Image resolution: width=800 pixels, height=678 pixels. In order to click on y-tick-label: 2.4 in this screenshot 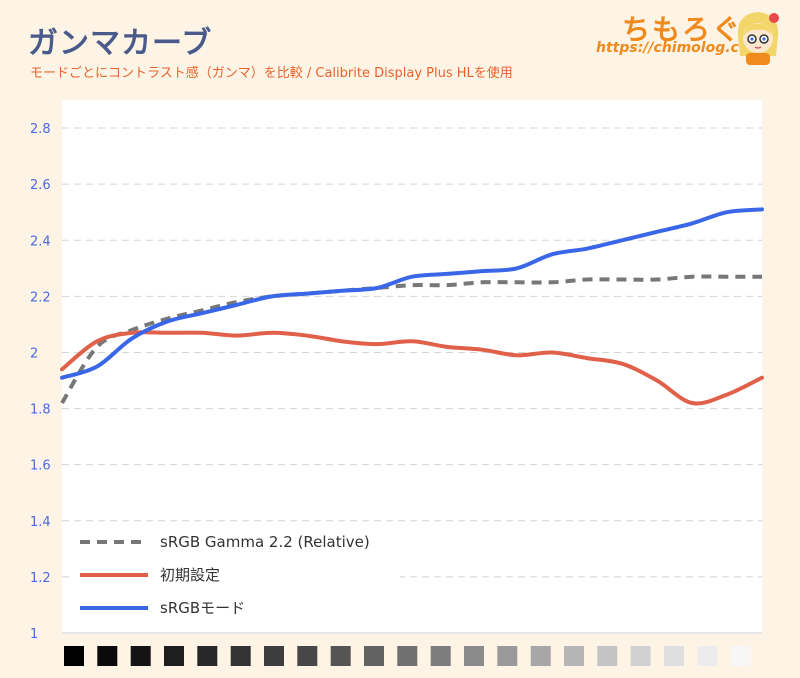, I will do `click(40, 241)`.